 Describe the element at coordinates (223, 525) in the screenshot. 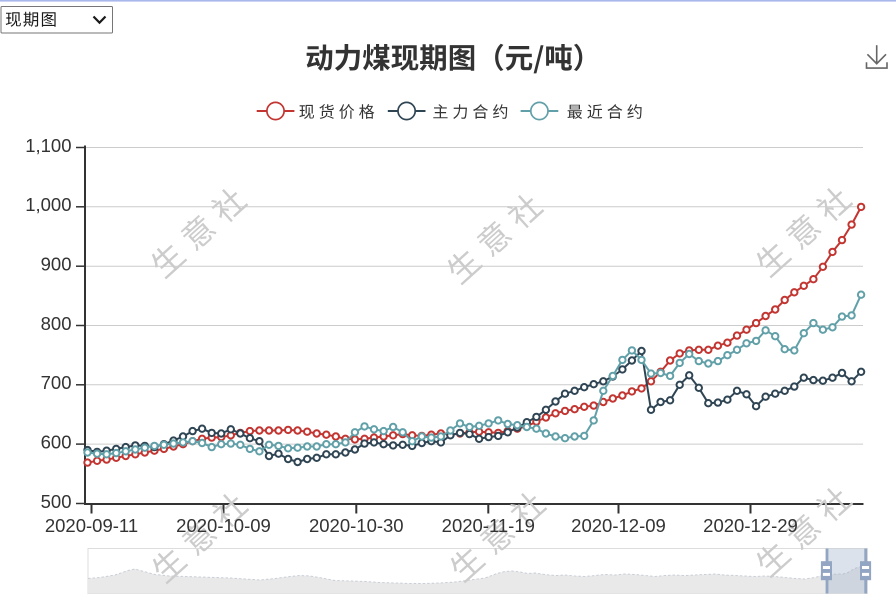

I see `svg-text: 2020-10-09` at that location.